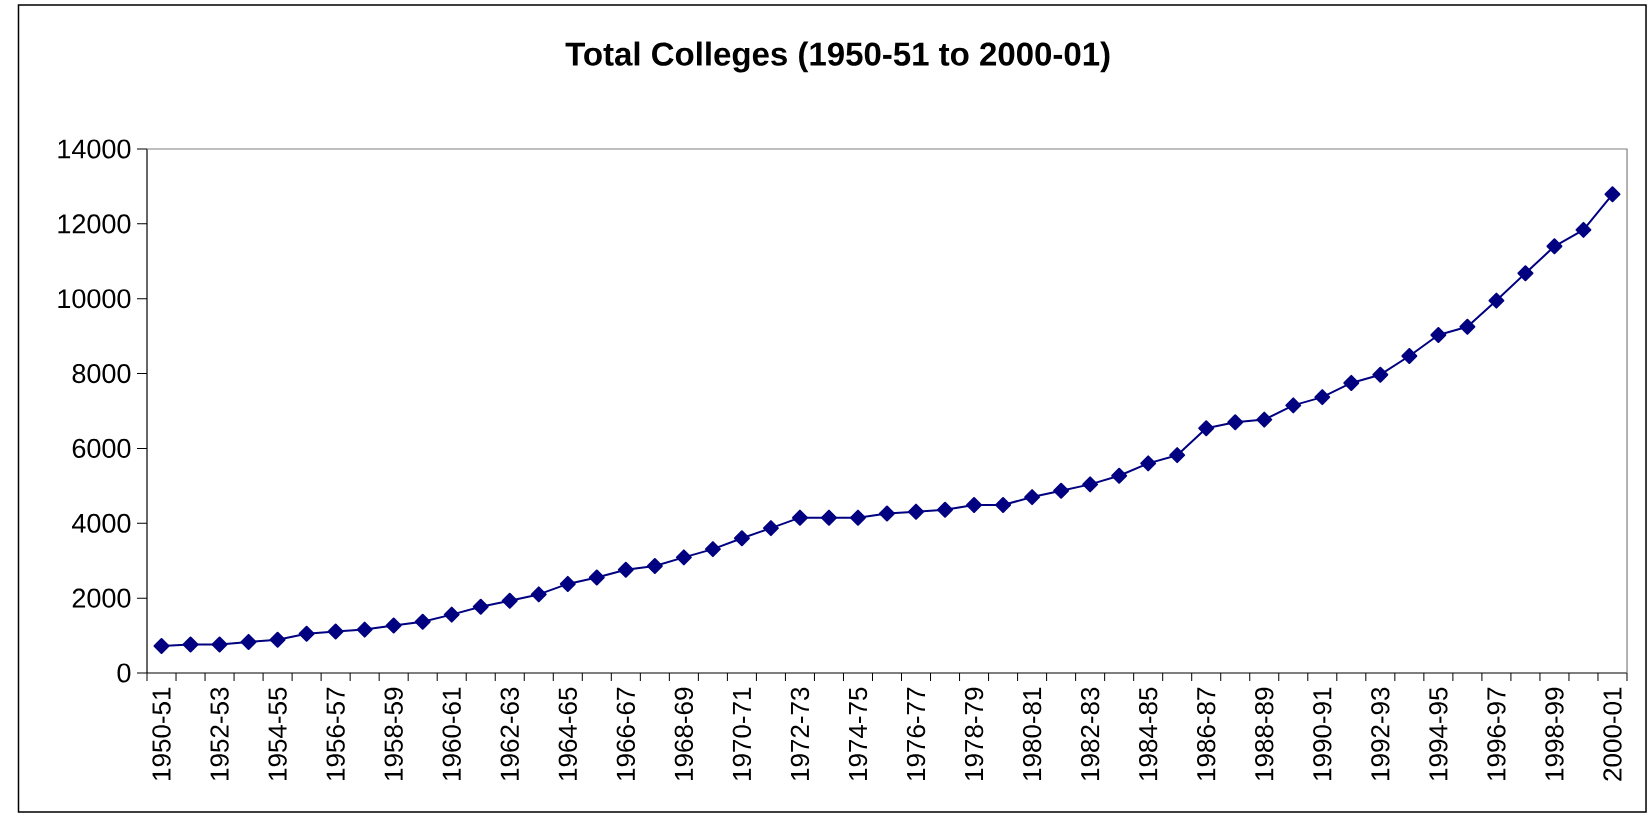  I want to click on x-tick-label: 1966-67, so click(626, 733).